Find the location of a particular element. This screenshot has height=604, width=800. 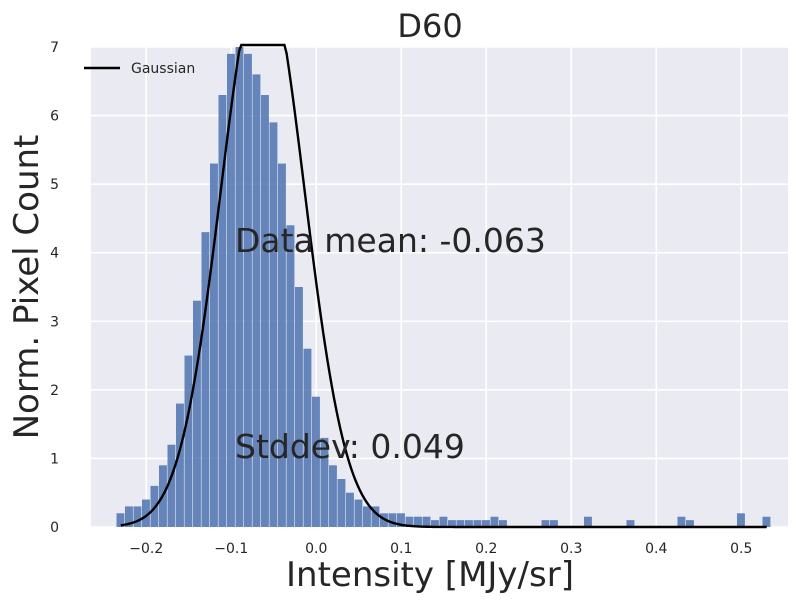

y-tick-label: 2 is located at coordinates (54, 391).